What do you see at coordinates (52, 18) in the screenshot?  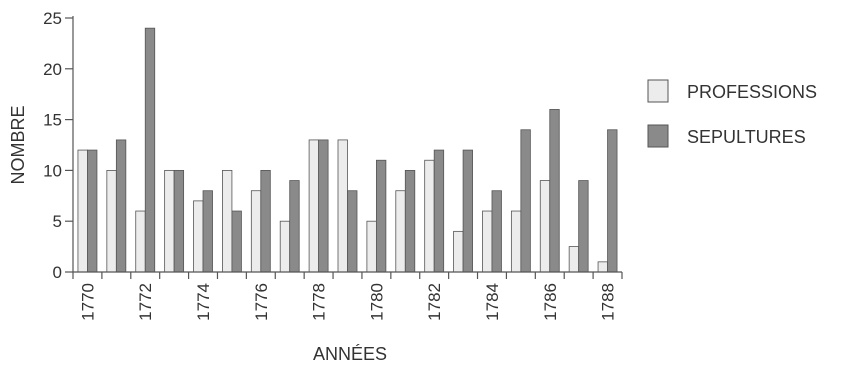 I see `y-tick-label: 25` at bounding box center [52, 18].